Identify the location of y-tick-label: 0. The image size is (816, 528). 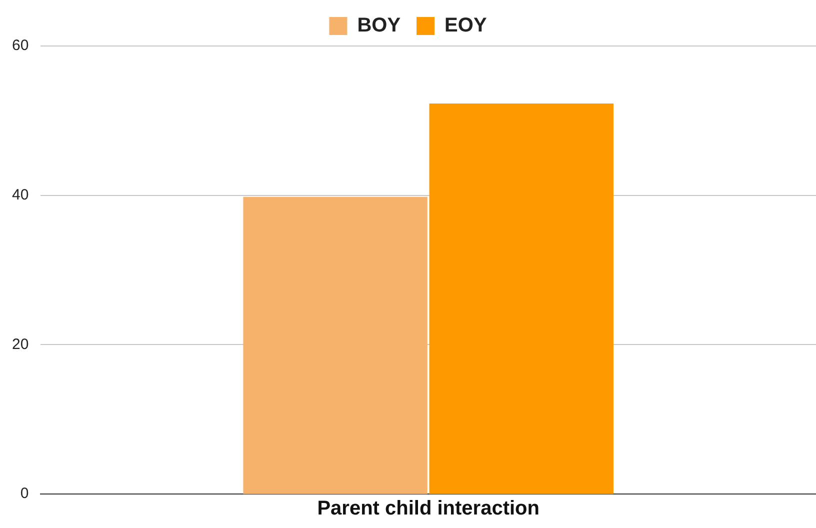
(24, 493).